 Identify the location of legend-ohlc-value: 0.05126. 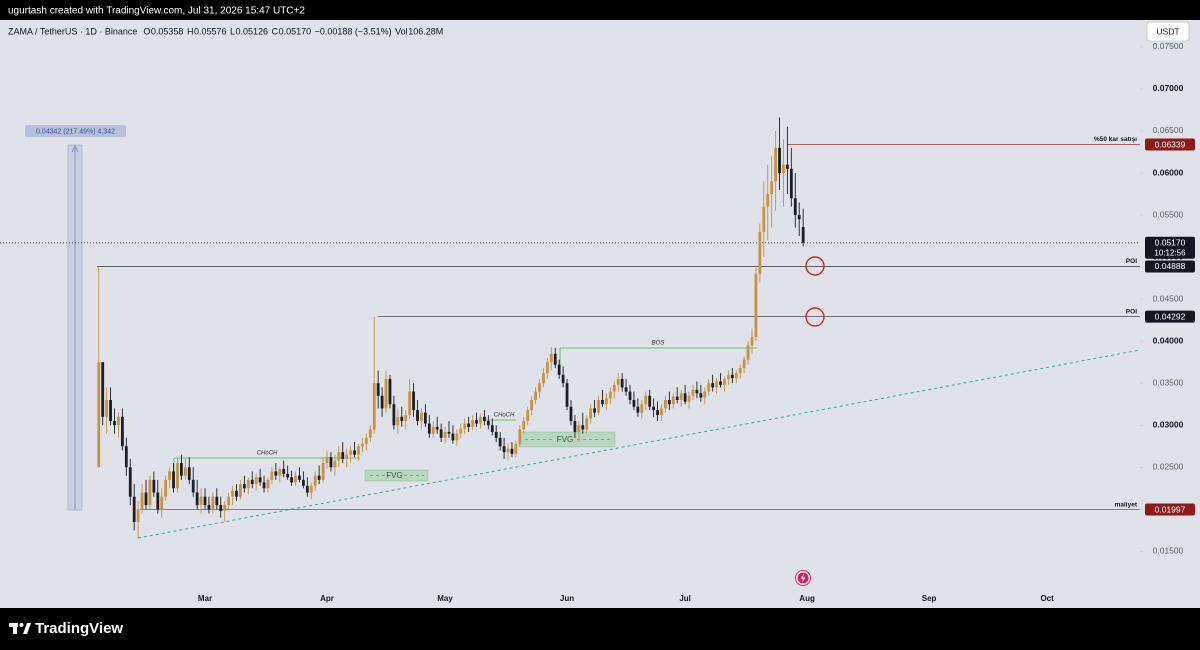
(252, 31).